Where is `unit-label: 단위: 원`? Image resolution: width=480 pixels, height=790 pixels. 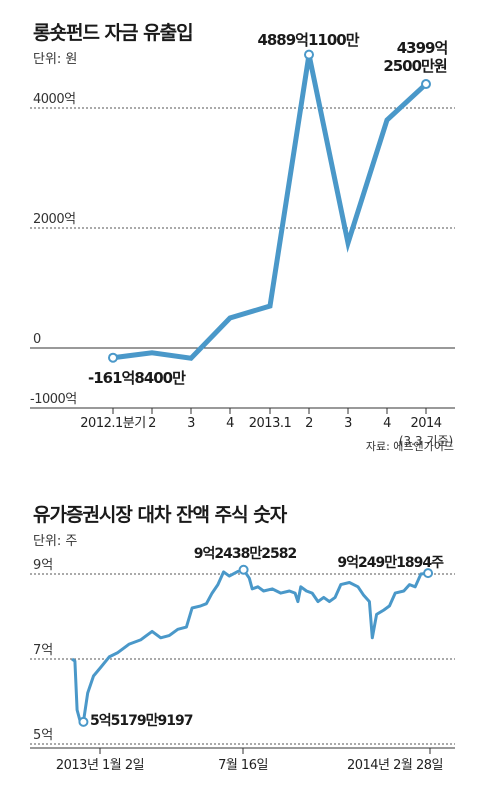 unit-label: 단위: 원 is located at coordinates (55, 59).